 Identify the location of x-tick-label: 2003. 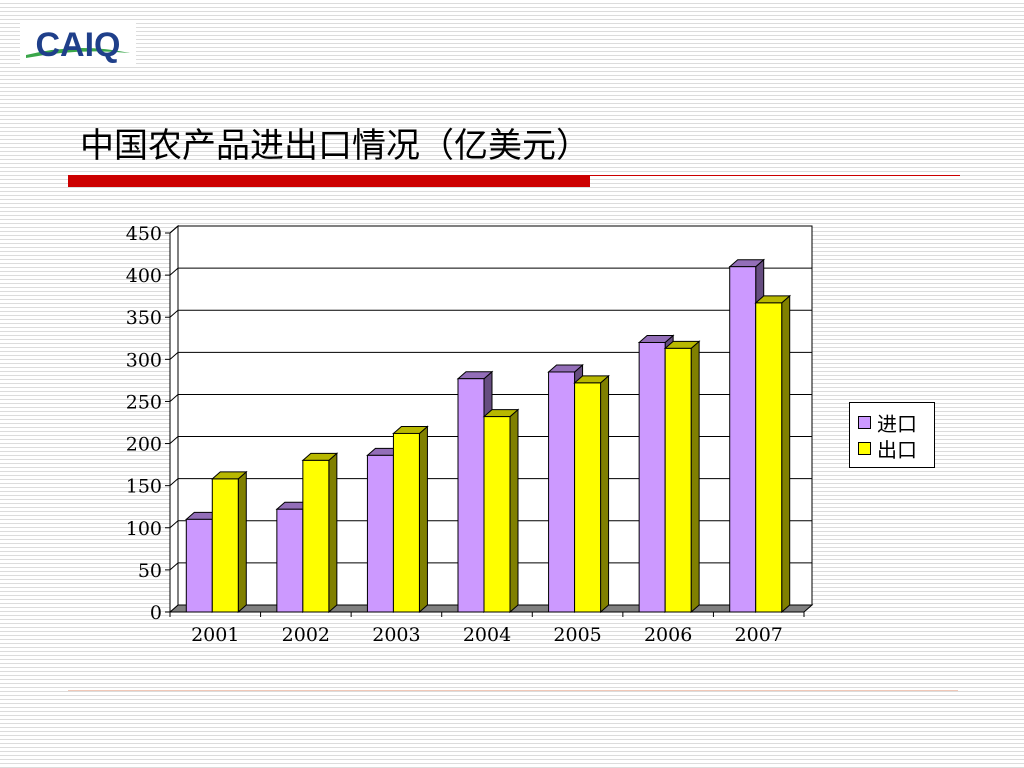
(396, 635).